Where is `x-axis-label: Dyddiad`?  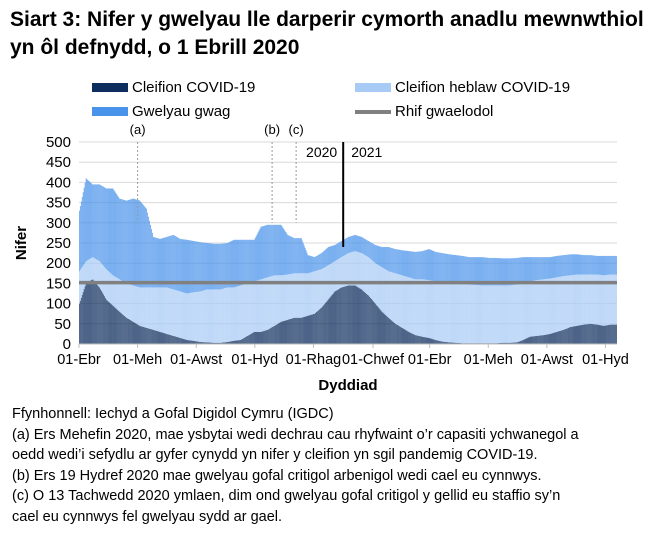 x-axis-label: Dyddiad is located at coordinates (347, 385).